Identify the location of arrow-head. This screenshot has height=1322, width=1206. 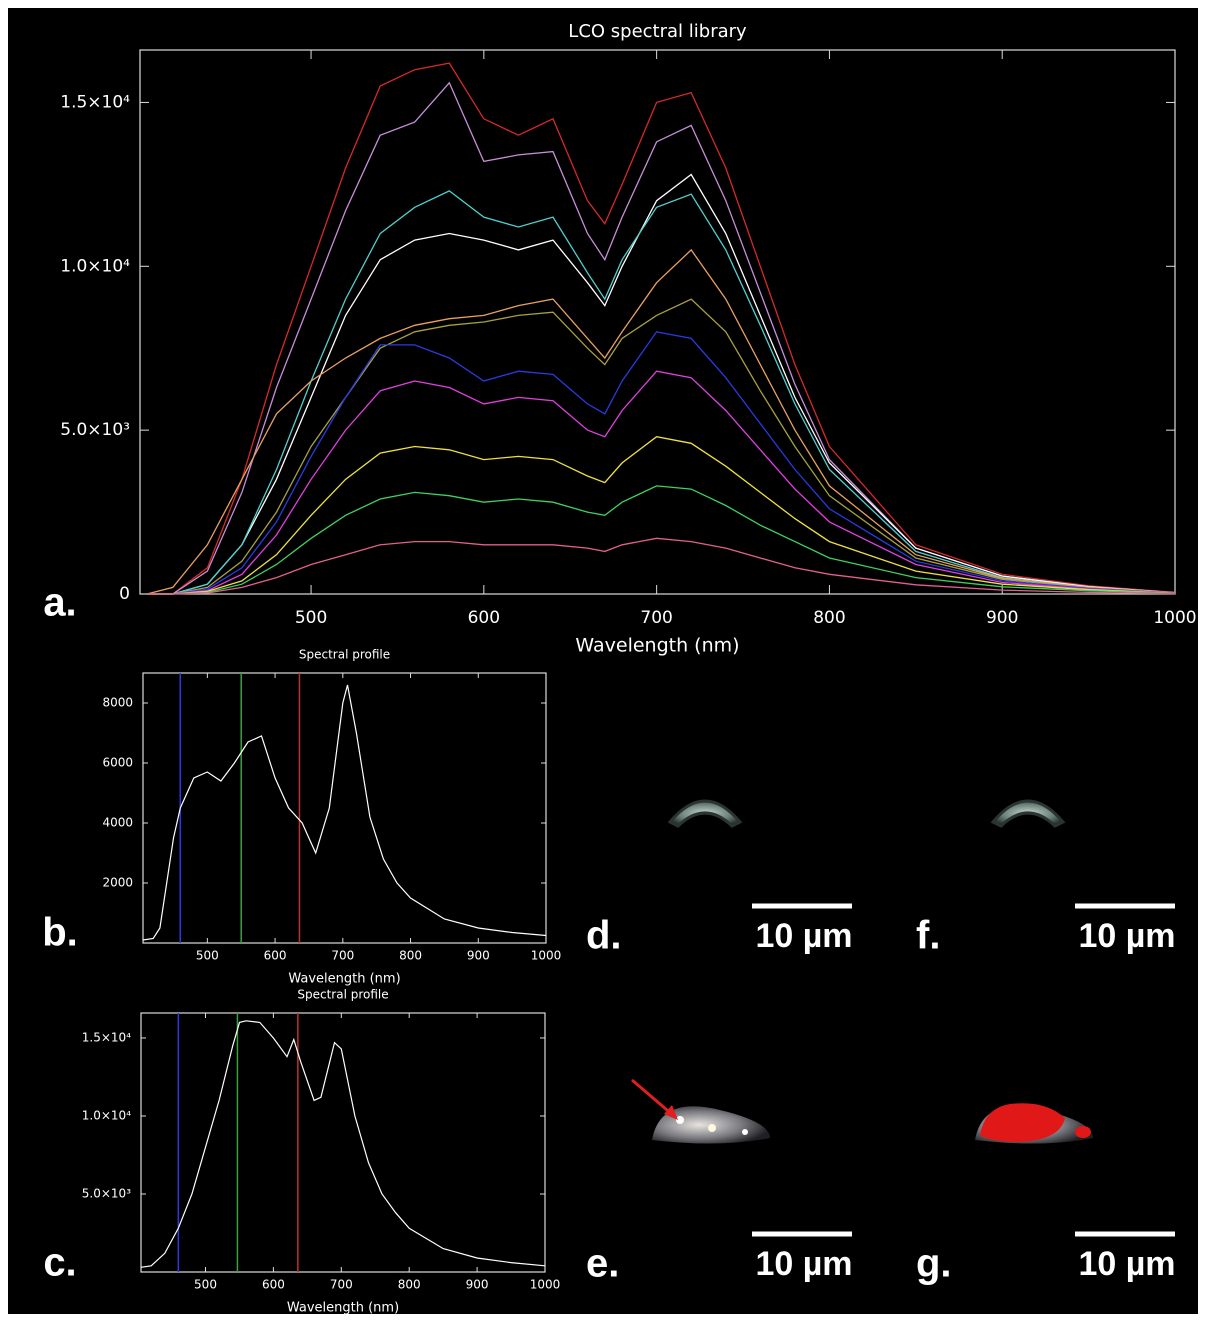
(671, 1112).